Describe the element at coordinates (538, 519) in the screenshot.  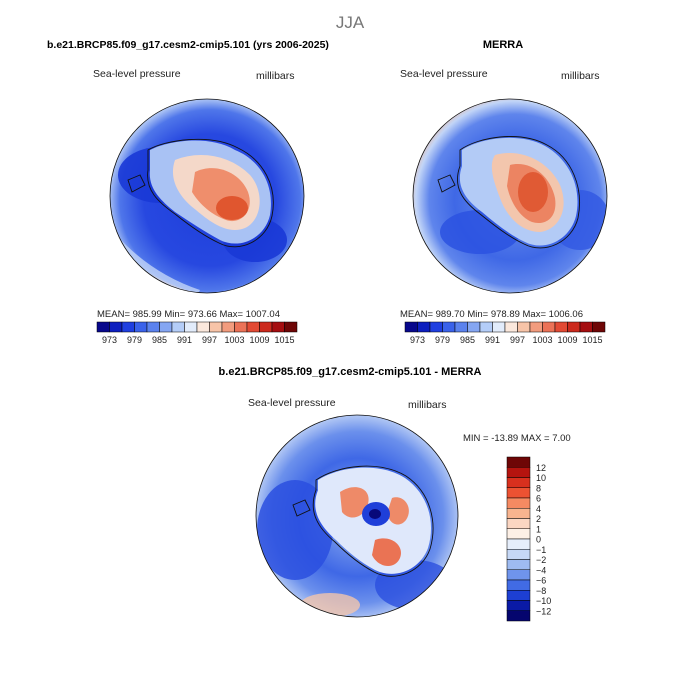
I see `colorbar-tick-label: 2` at that location.